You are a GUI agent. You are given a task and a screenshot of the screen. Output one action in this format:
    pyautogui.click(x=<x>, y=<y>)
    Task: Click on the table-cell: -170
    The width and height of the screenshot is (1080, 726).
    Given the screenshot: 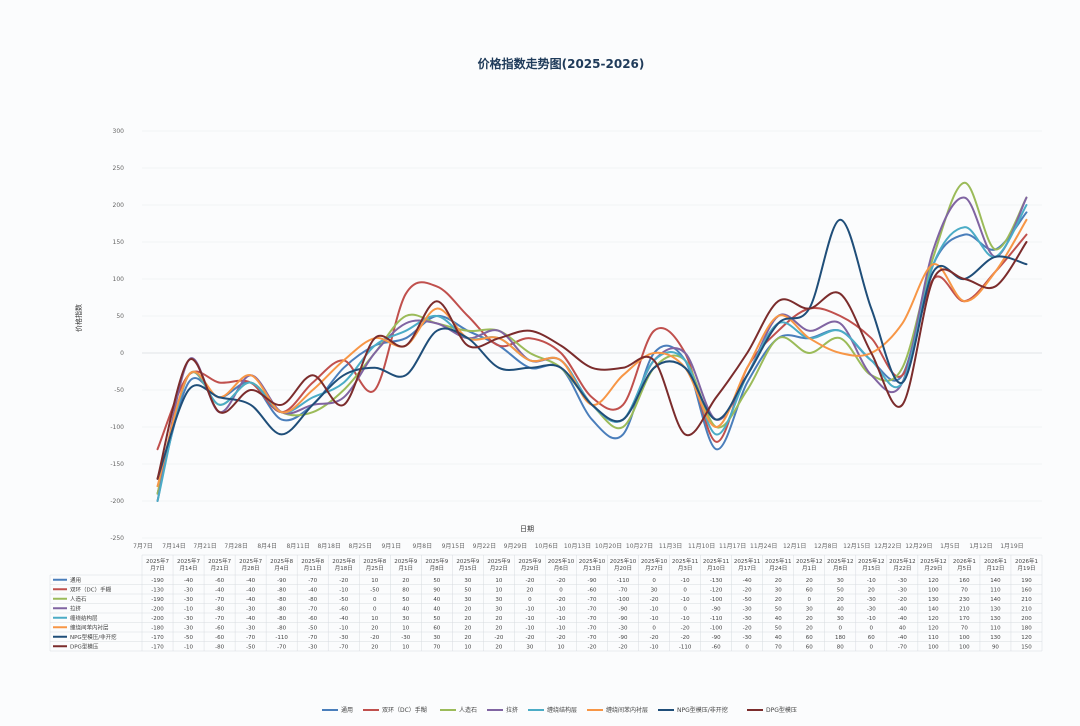 What is the action you would take?
    pyautogui.click(x=157, y=638)
    